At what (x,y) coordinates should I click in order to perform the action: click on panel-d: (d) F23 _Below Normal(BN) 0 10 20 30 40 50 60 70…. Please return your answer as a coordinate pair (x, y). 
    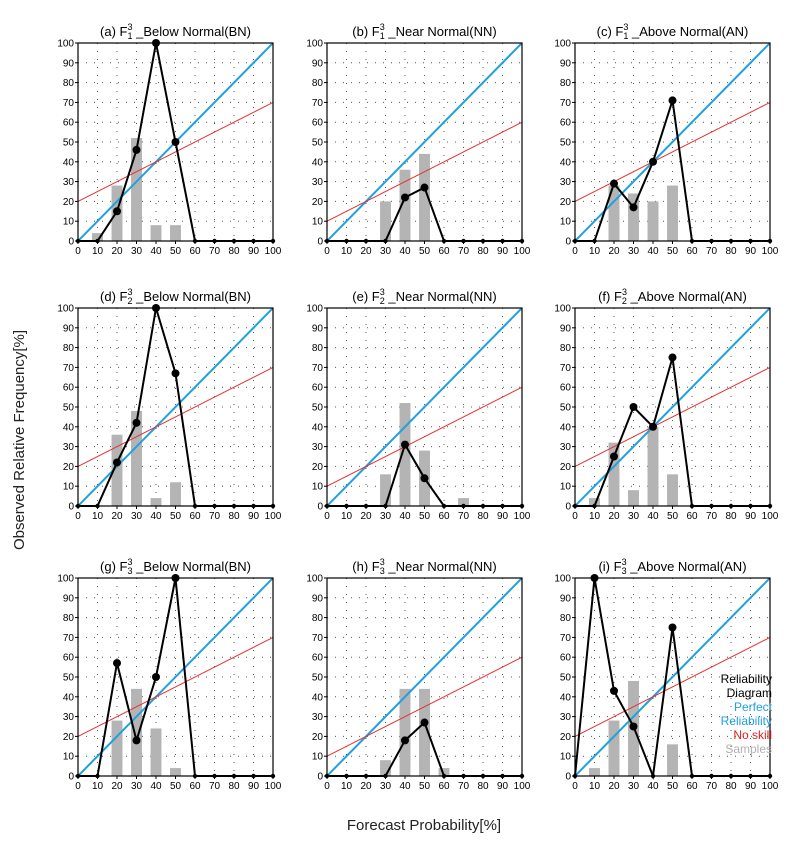
    Looking at the image, I should click on (169, 404).